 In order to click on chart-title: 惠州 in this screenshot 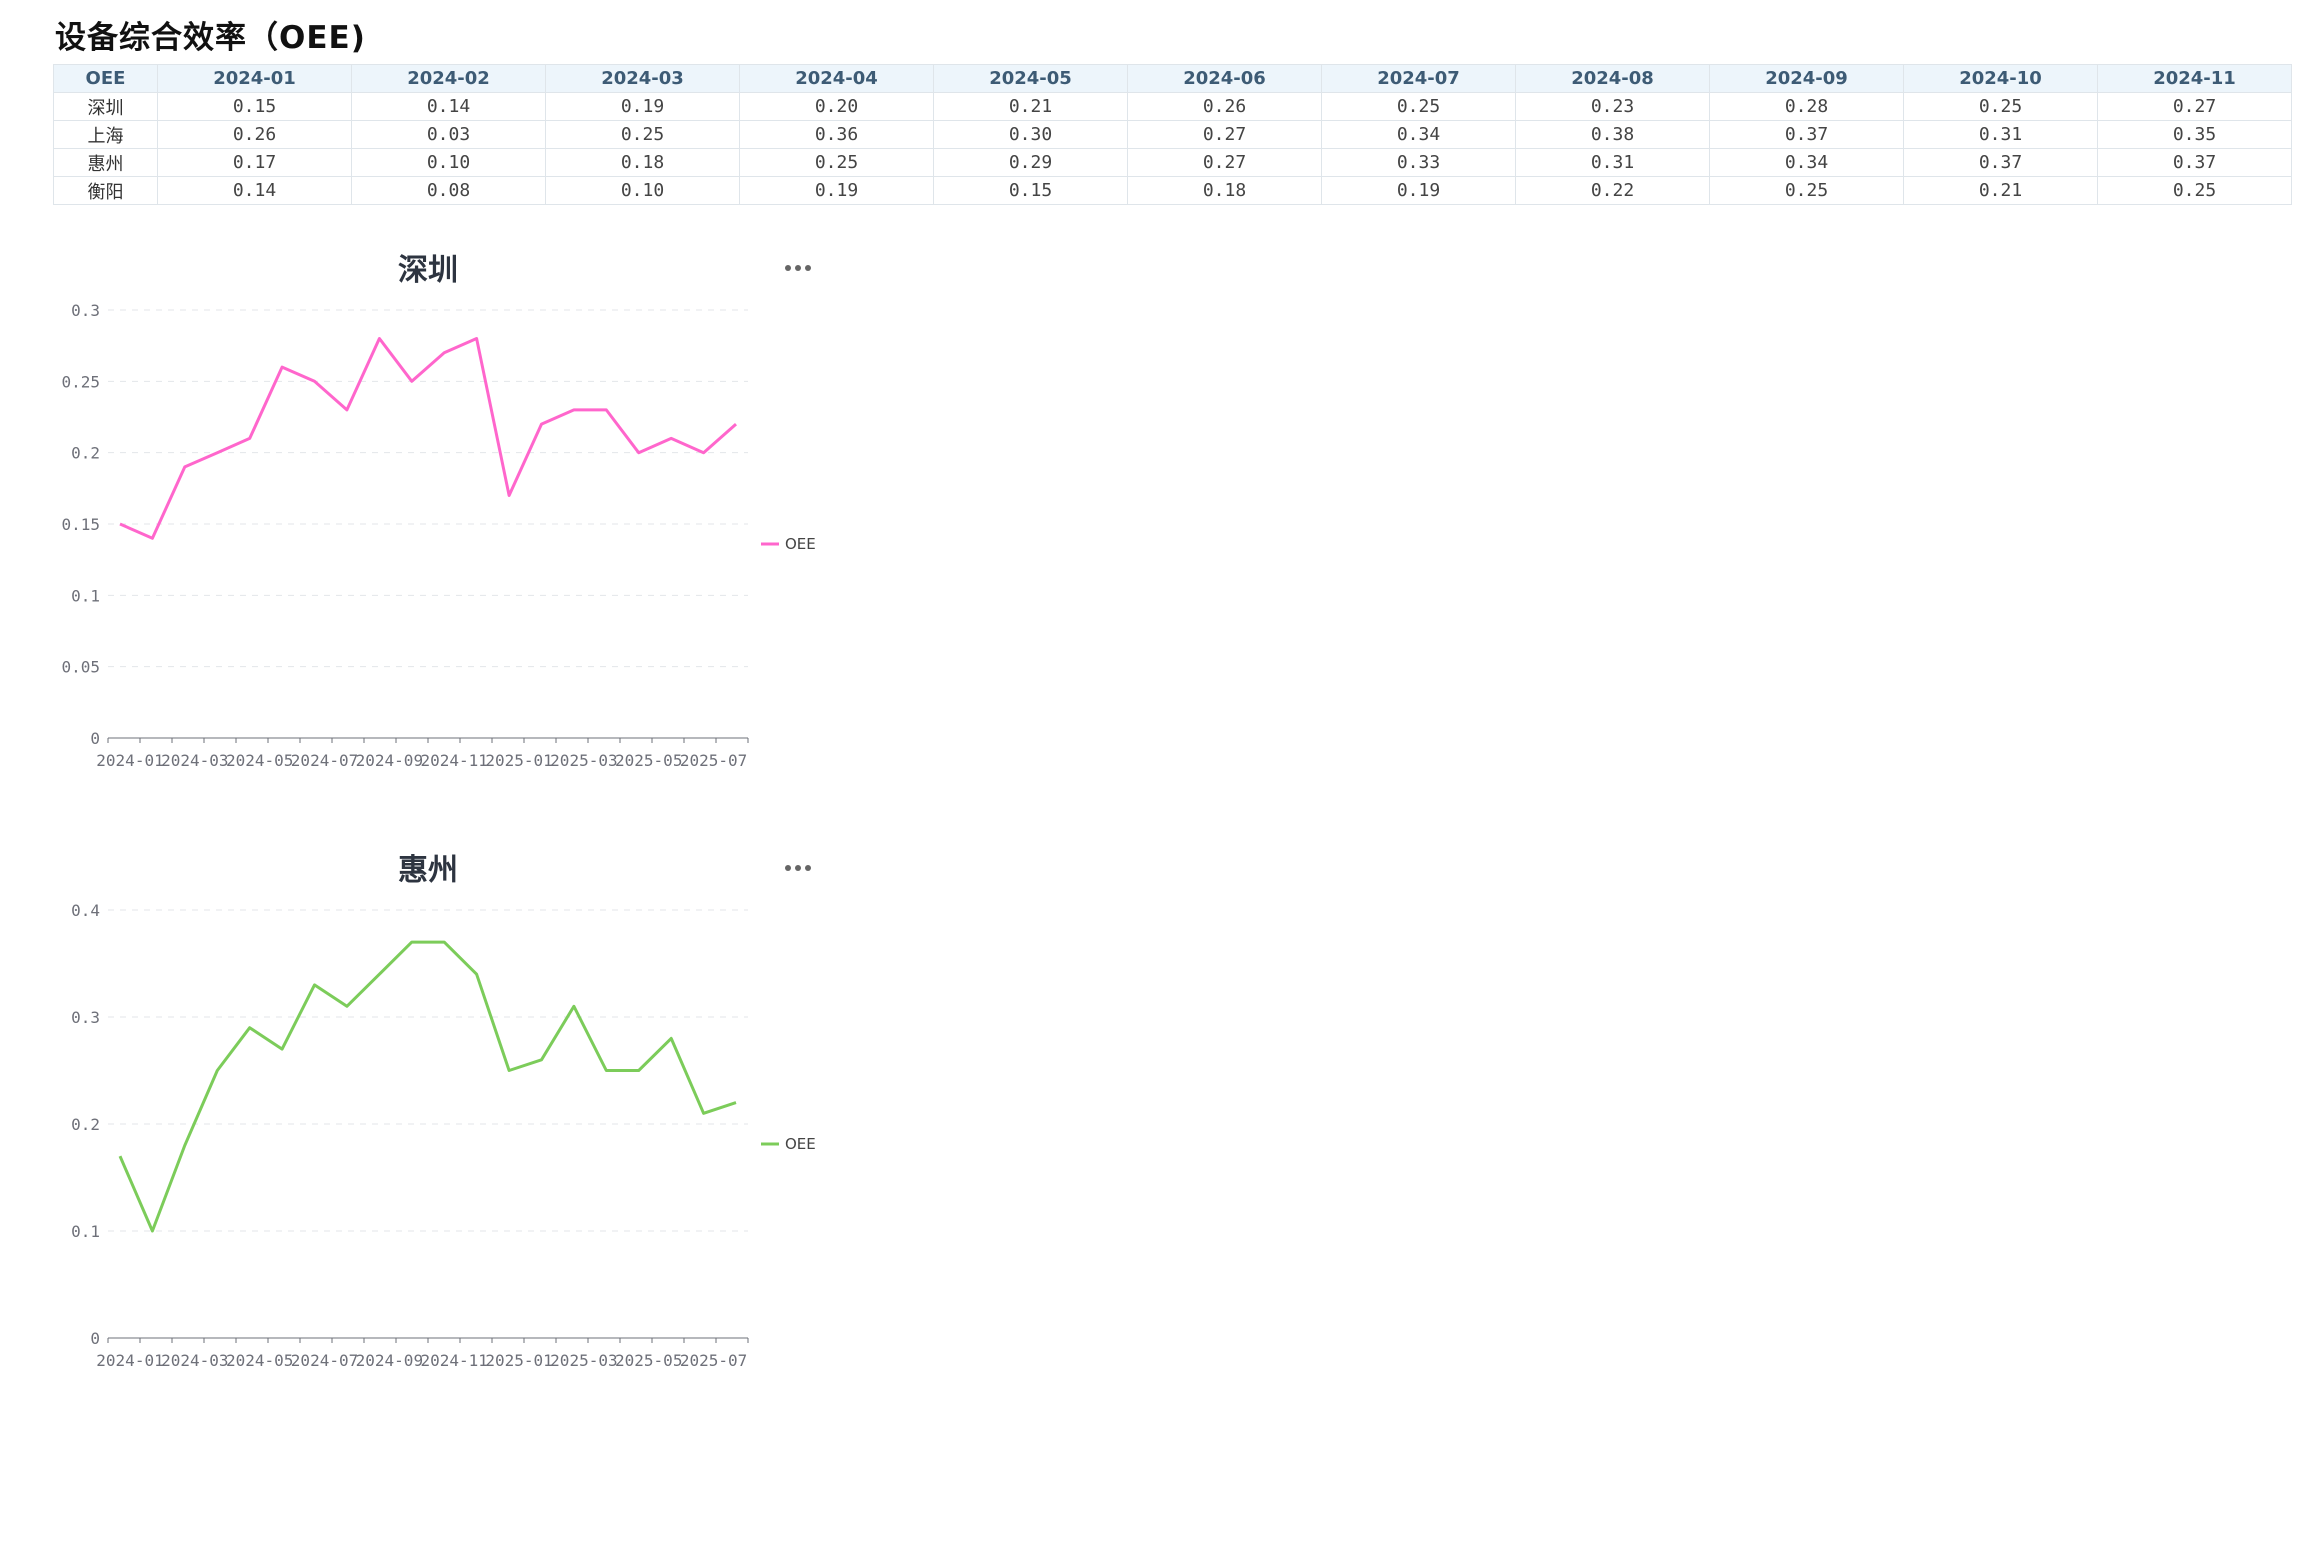, I will do `click(428, 870)`.